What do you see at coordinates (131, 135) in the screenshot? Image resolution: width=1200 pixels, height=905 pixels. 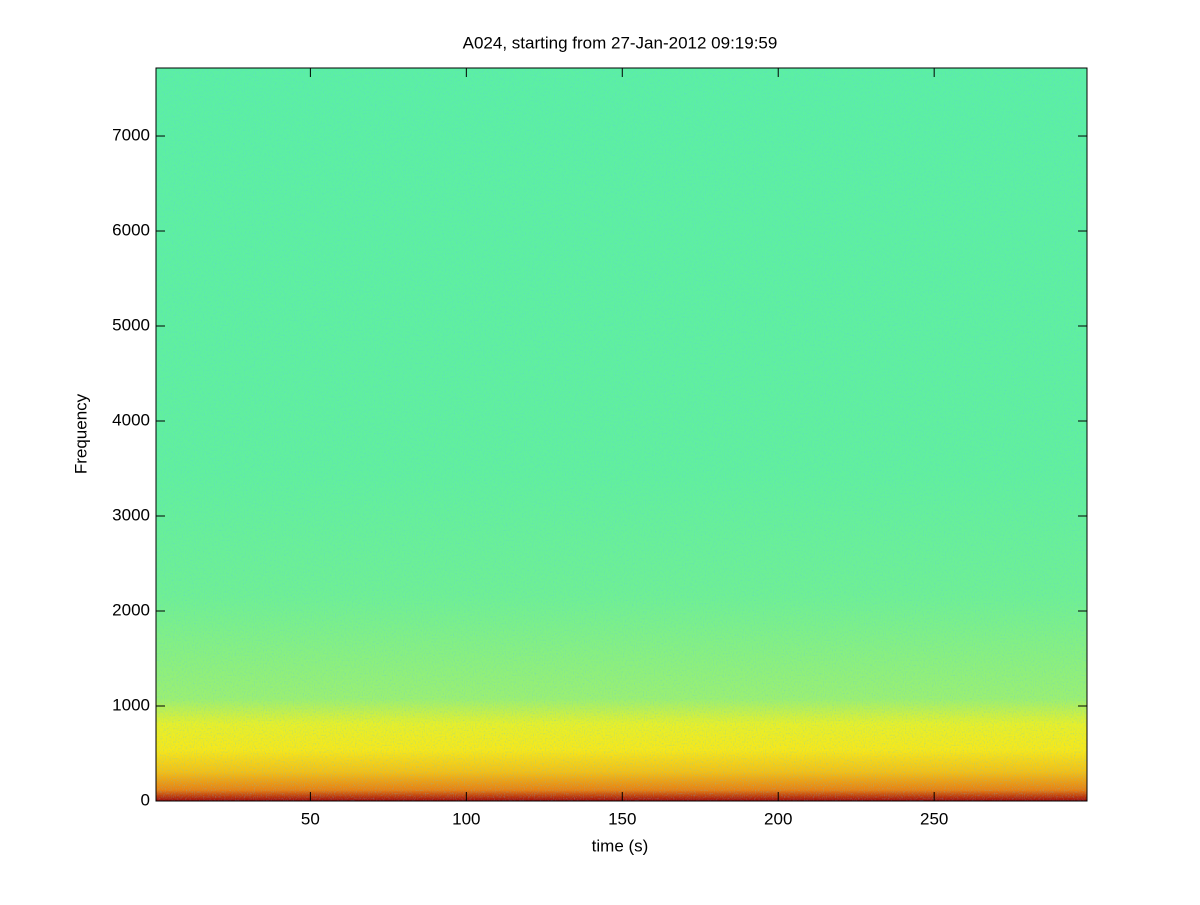 I see `y-tick-label: 7000` at bounding box center [131, 135].